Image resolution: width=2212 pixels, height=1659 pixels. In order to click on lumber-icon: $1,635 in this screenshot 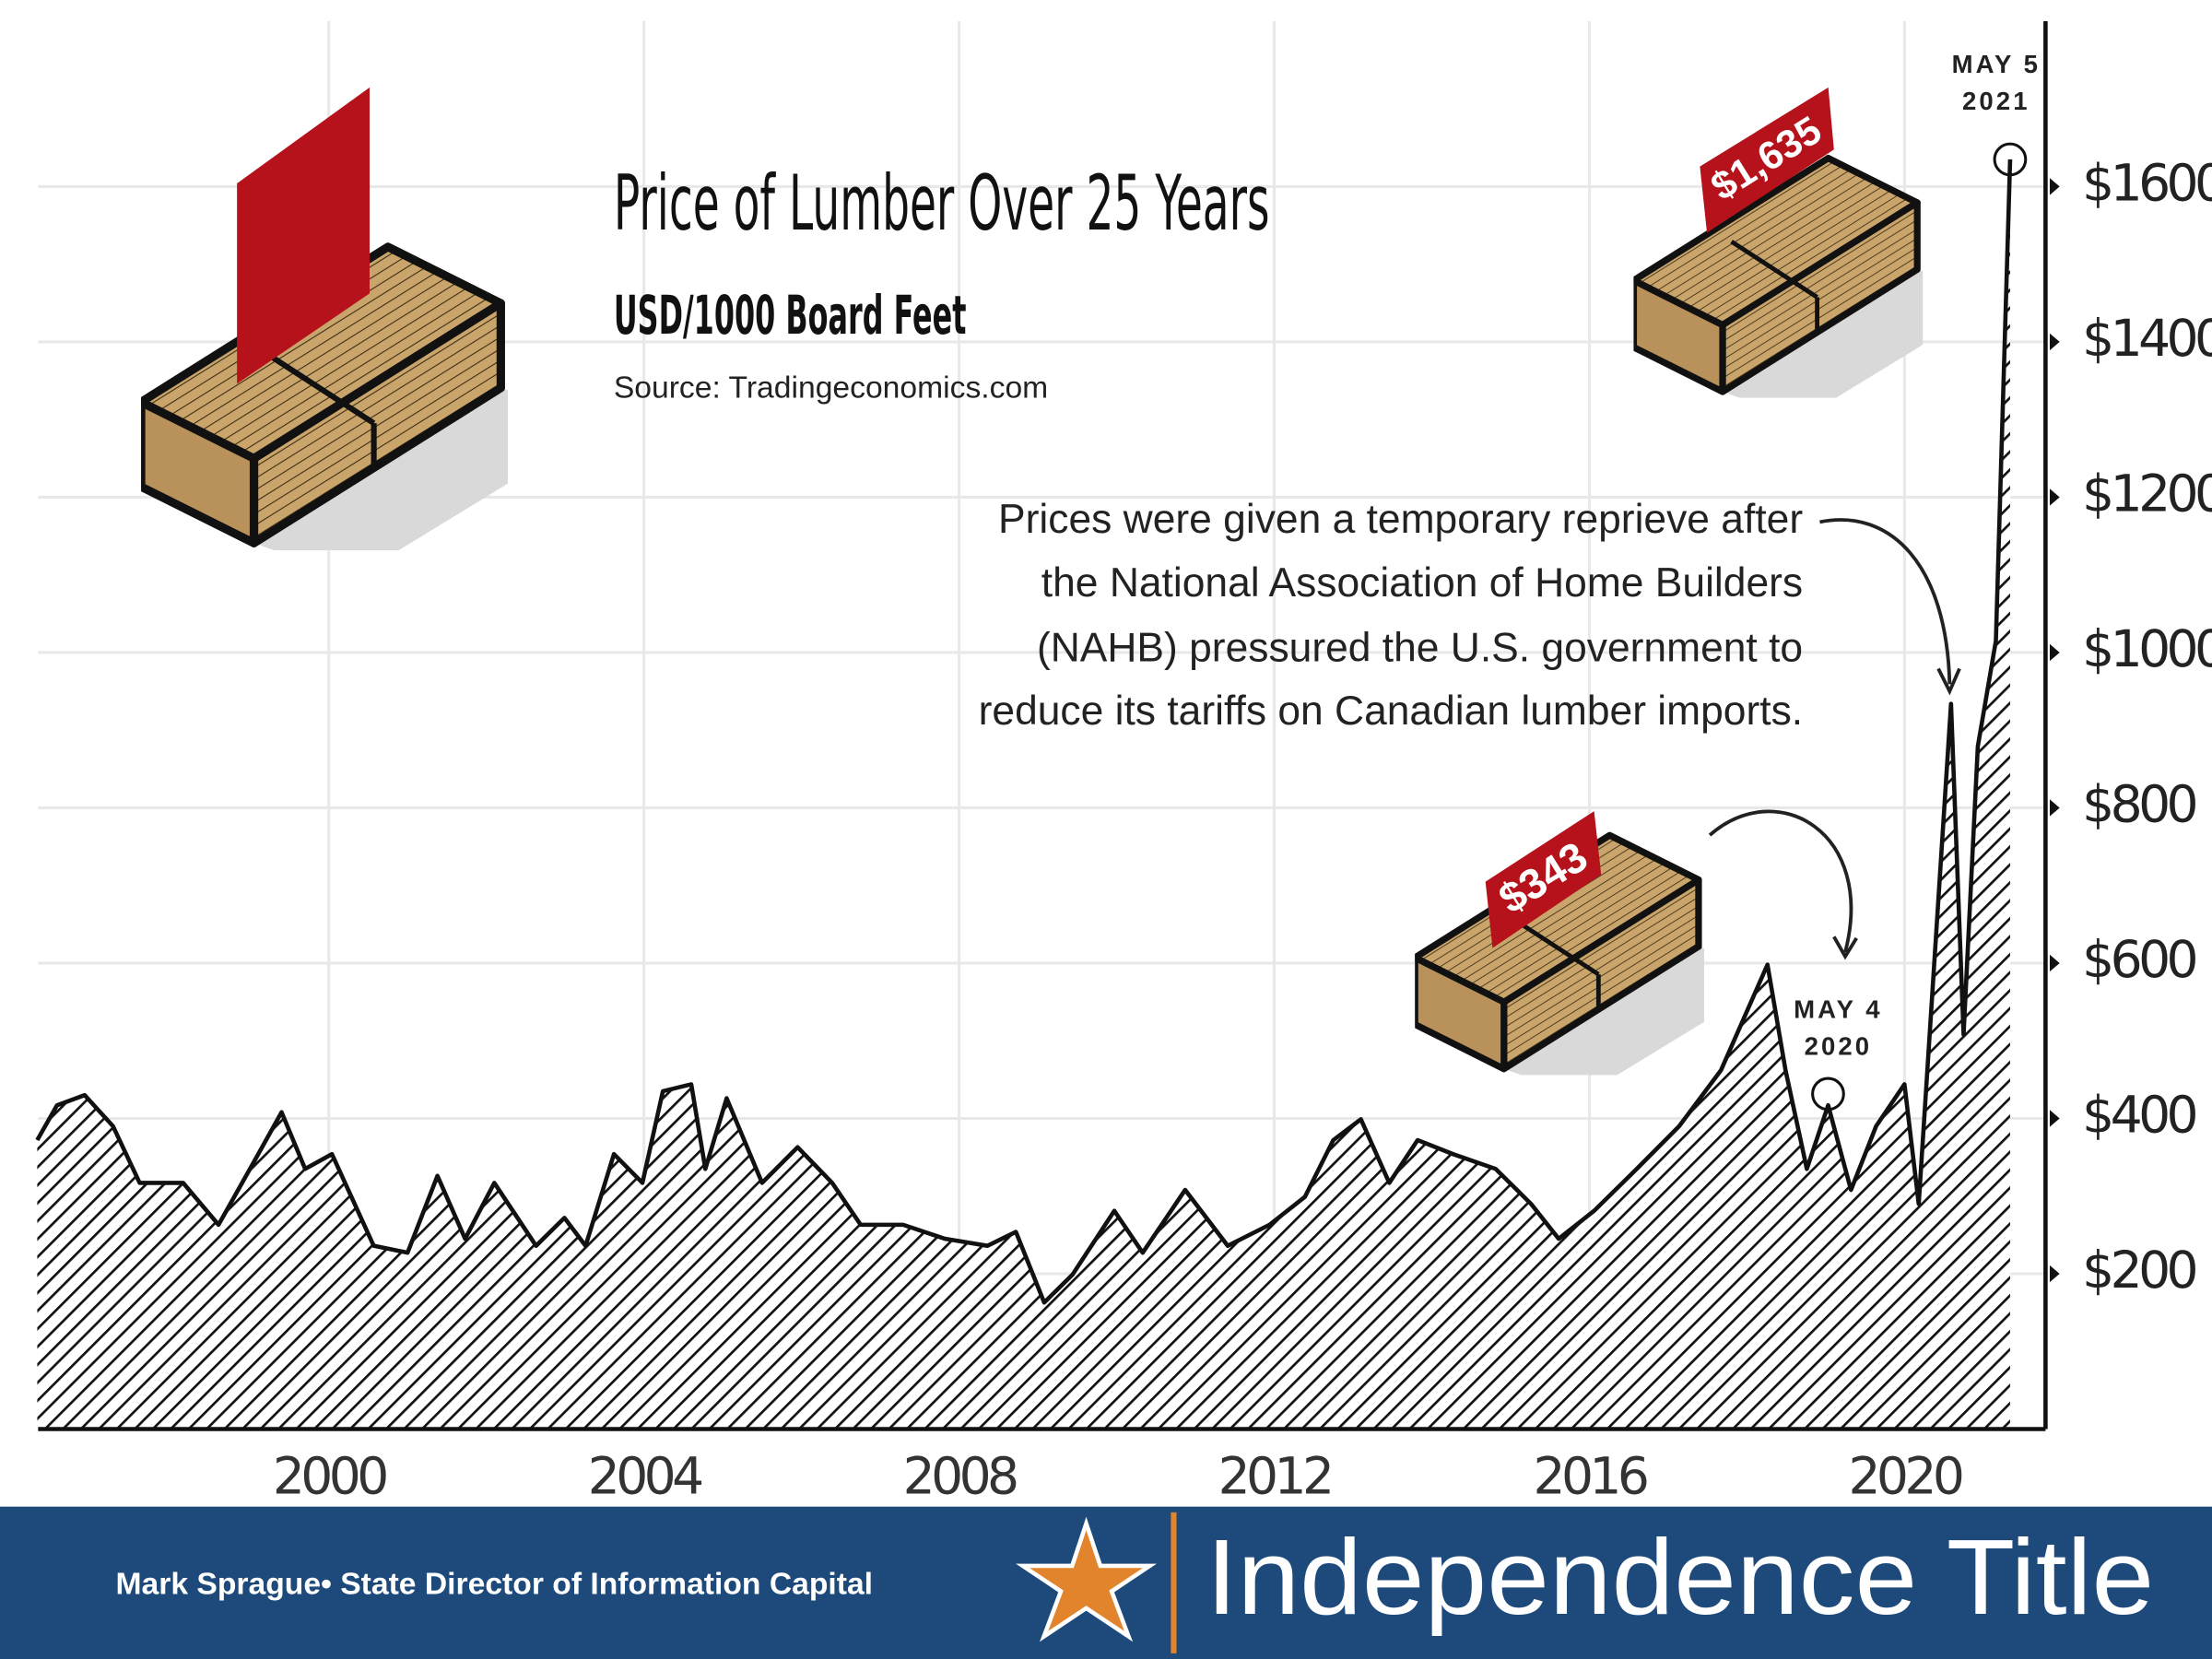, I will do `click(1816, 253)`.